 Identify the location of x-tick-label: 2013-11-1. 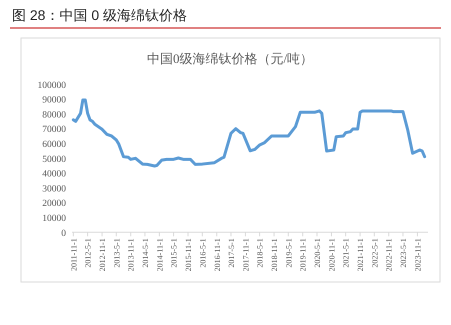
(131, 255).